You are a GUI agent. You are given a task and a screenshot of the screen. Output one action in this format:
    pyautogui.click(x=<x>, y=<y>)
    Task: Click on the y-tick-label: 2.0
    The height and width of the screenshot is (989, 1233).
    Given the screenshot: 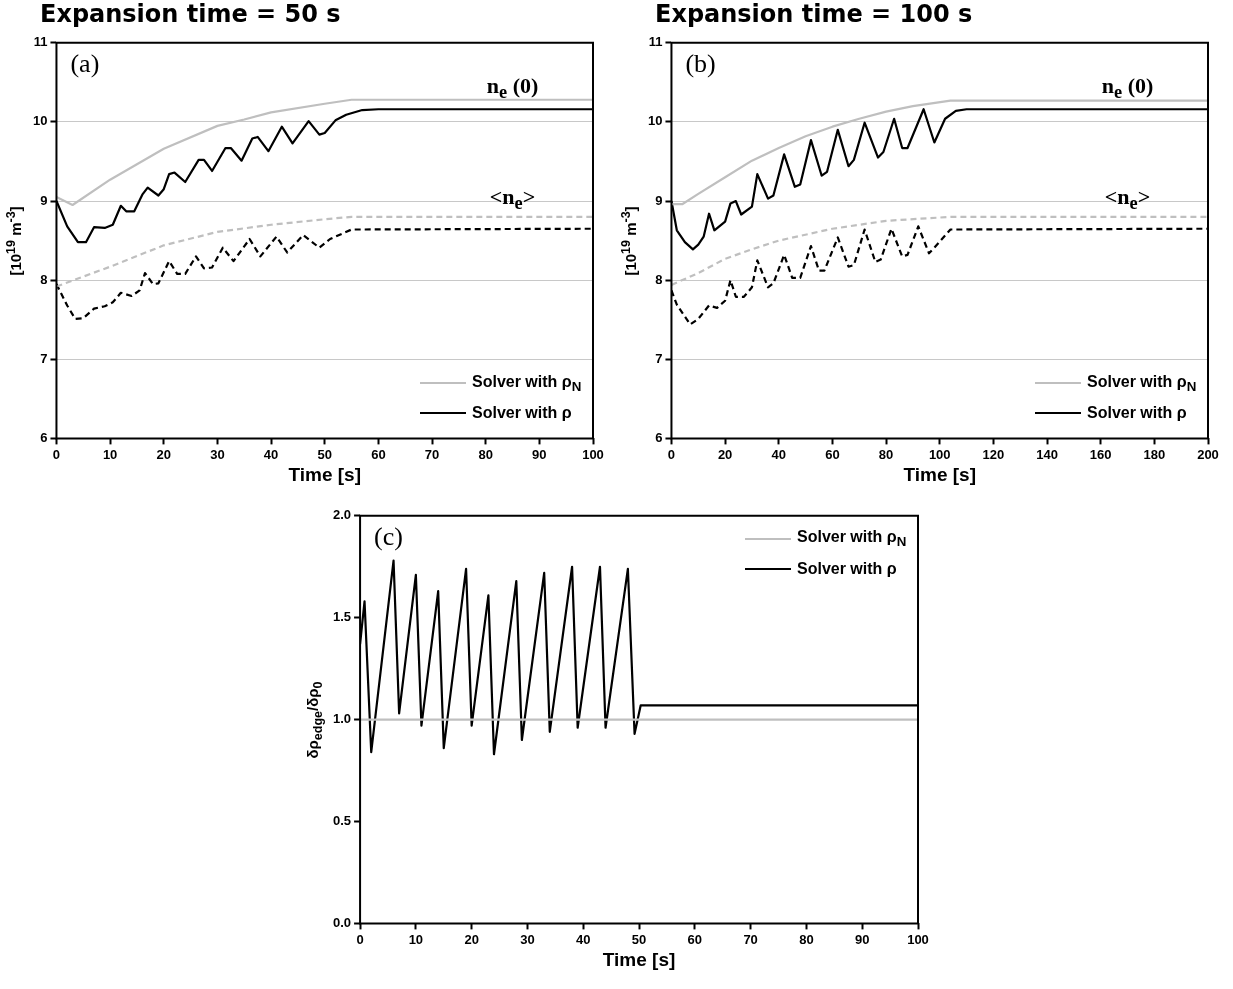 What is the action you would take?
    pyautogui.click(x=342, y=515)
    